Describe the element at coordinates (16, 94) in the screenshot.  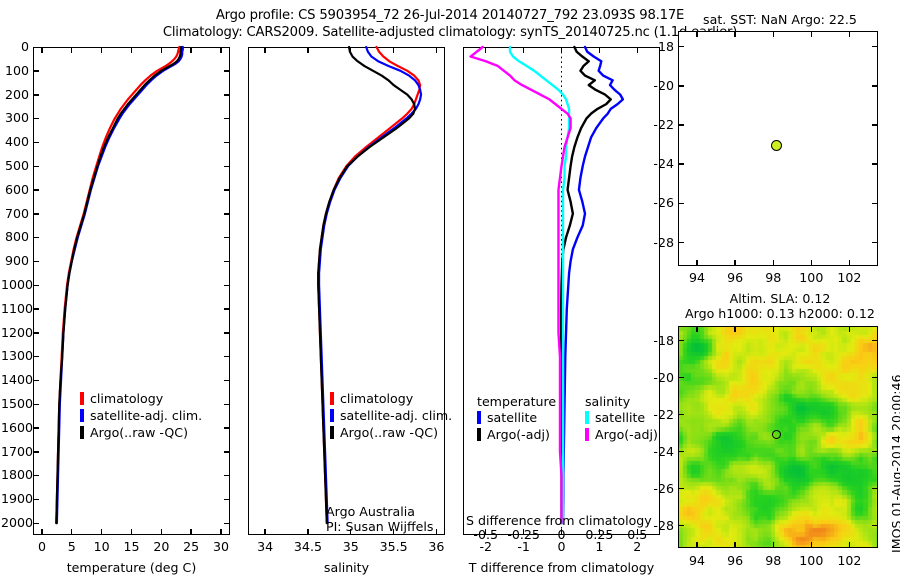
I see `depth-tick-label: 200` at that location.